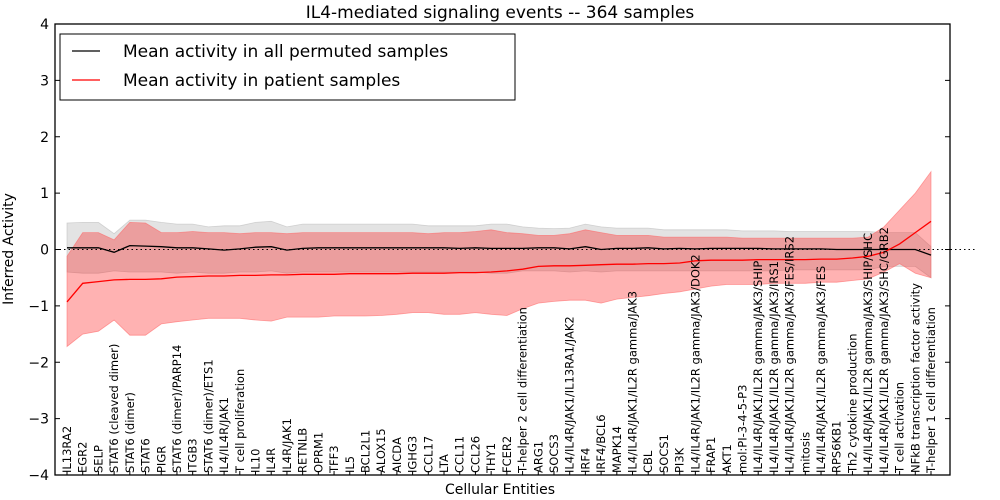  What do you see at coordinates (499, 250) in the screenshot?
I see `line-permuted` at bounding box center [499, 250].